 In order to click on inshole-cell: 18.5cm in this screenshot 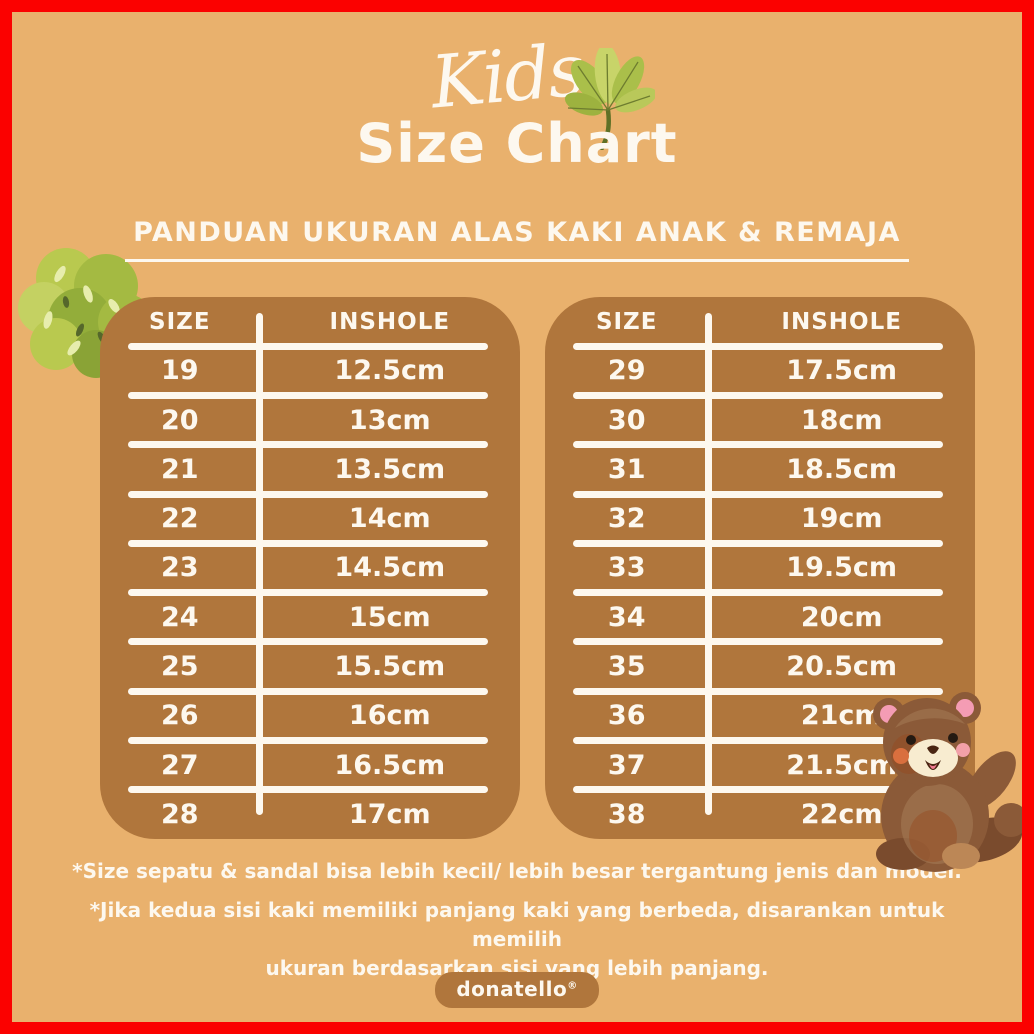, I will do `click(842, 469)`.